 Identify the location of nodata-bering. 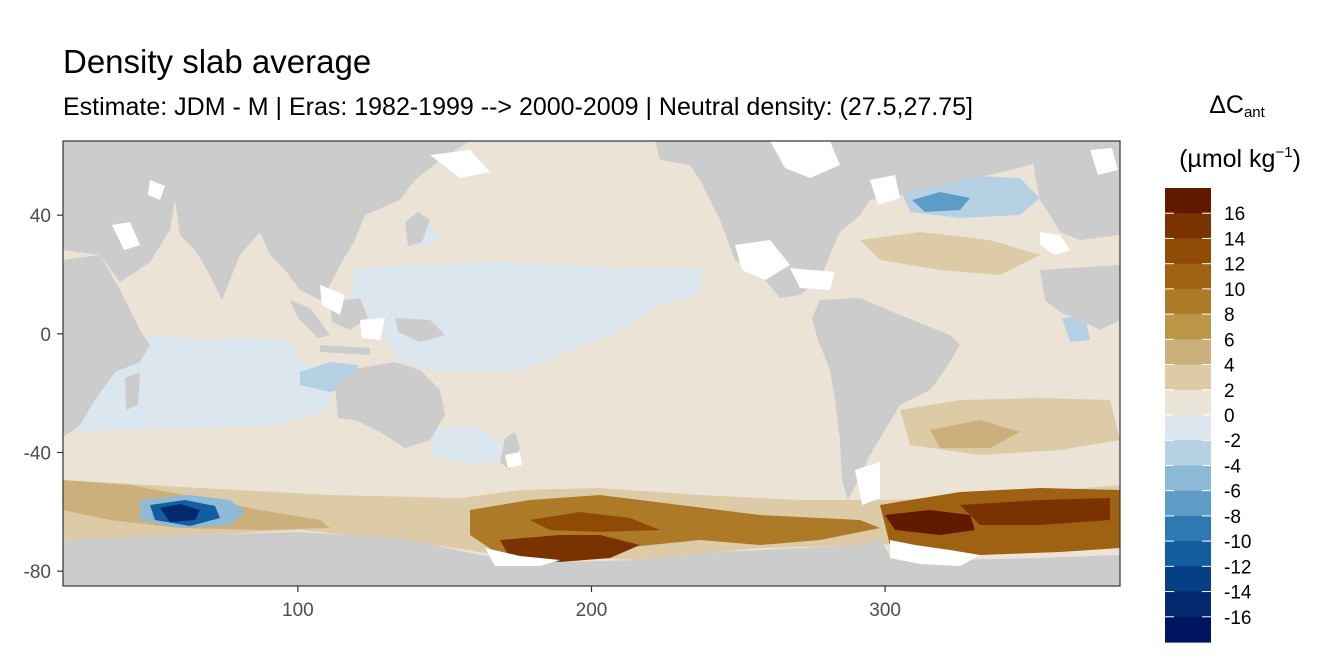
(460, 164).